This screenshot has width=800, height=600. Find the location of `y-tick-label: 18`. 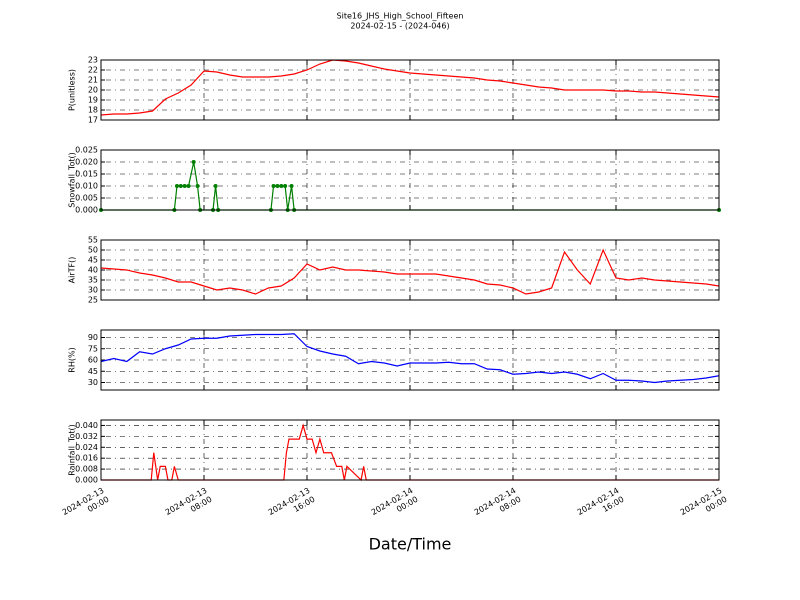

y-tick-label: 18 is located at coordinates (93, 110).